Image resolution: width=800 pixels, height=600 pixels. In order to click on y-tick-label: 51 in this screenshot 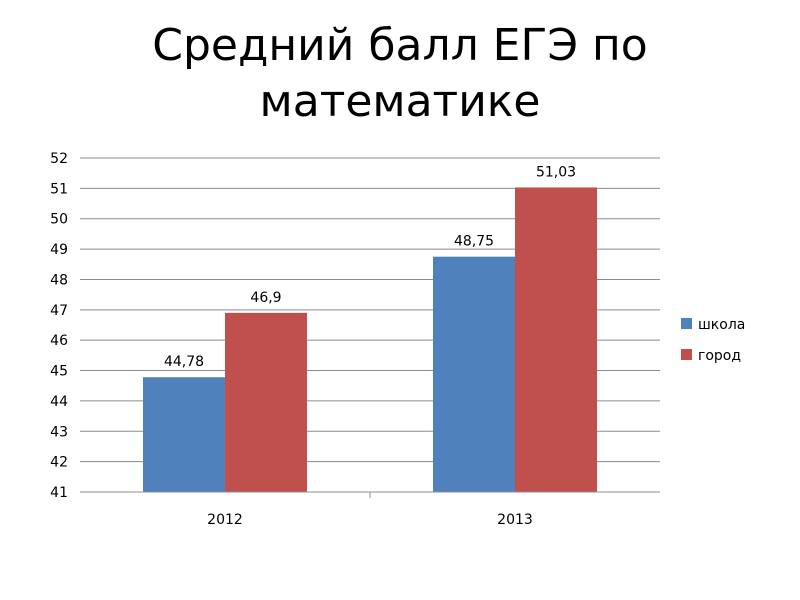, I will do `click(59, 189)`.